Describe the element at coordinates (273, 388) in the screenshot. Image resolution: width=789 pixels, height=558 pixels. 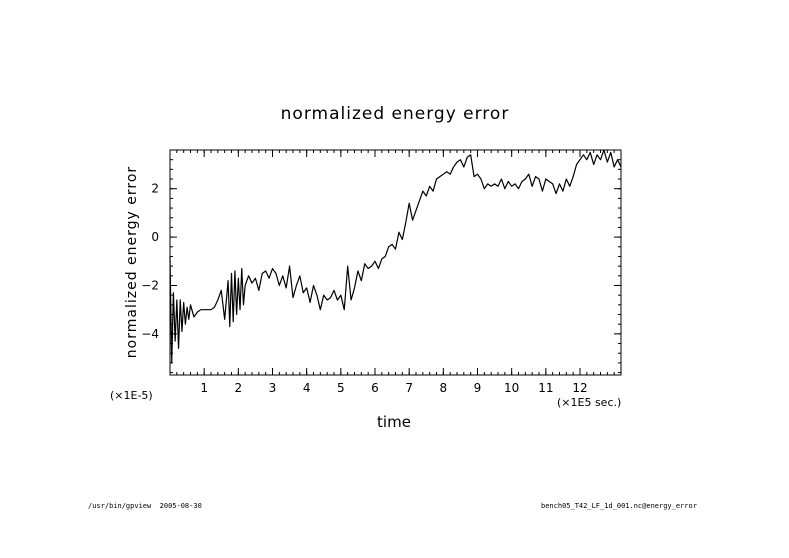
I see `x-tick-label: 3` at that location.